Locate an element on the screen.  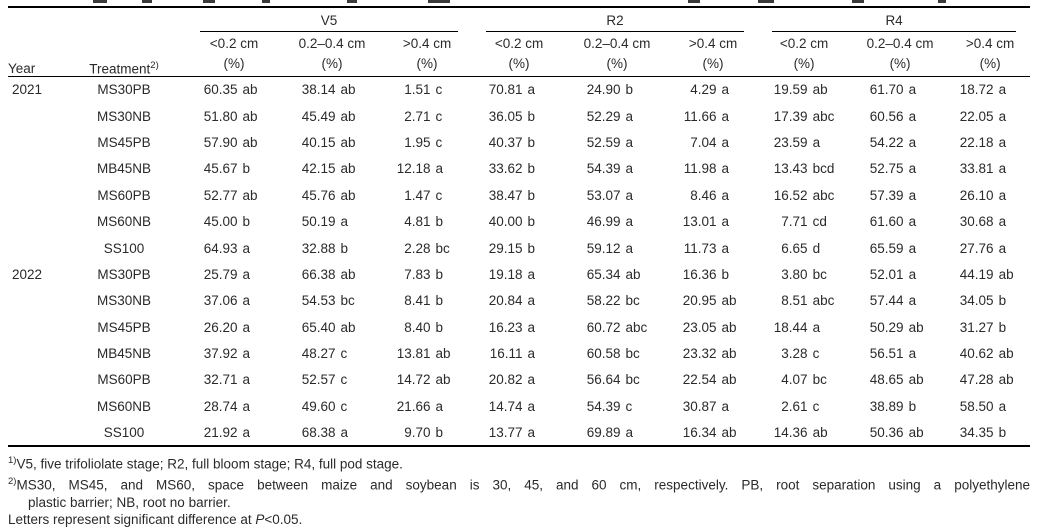
value-cell: 18.72 a is located at coordinates (990, 90).